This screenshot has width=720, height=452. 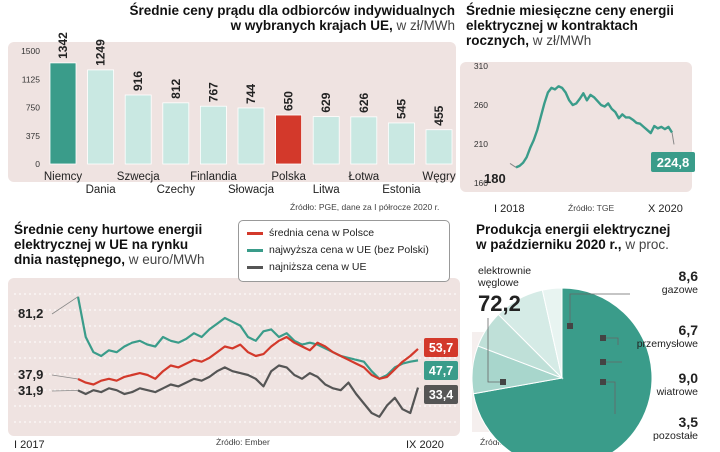 I want to click on x-end-label: X 2020, so click(x=665, y=209).